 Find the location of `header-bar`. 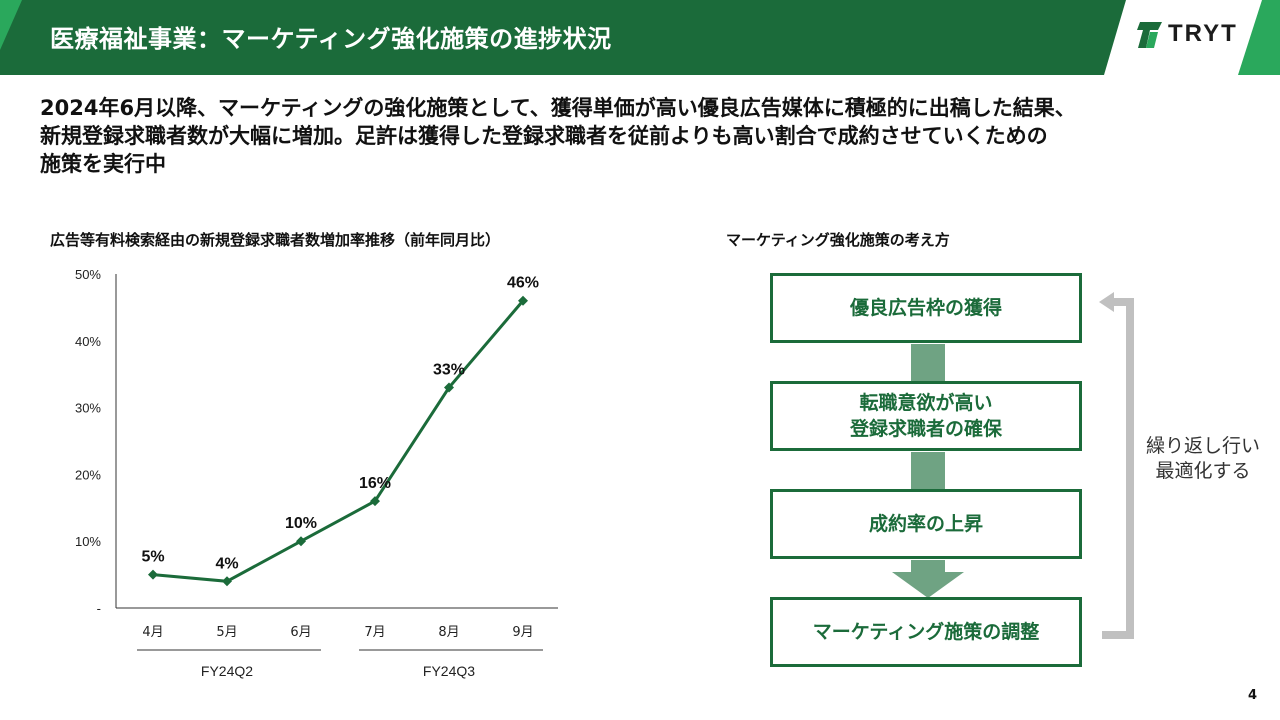

header-bar is located at coordinates (640, 37).